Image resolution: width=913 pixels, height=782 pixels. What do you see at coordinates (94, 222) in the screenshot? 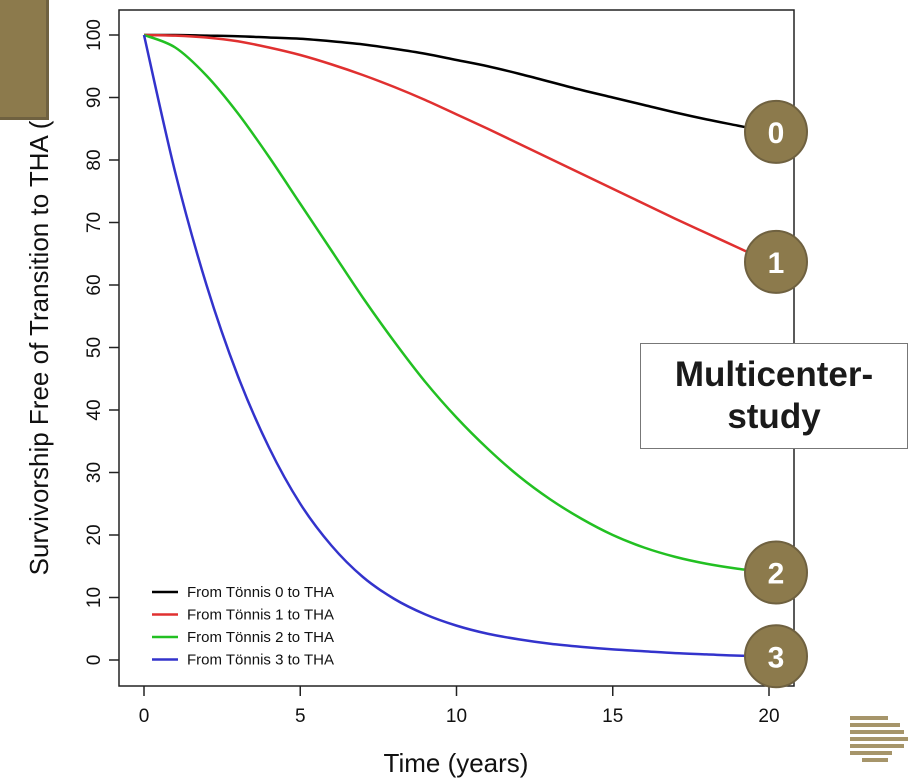
I see `y-tick-label: 70` at bounding box center [94, 222].